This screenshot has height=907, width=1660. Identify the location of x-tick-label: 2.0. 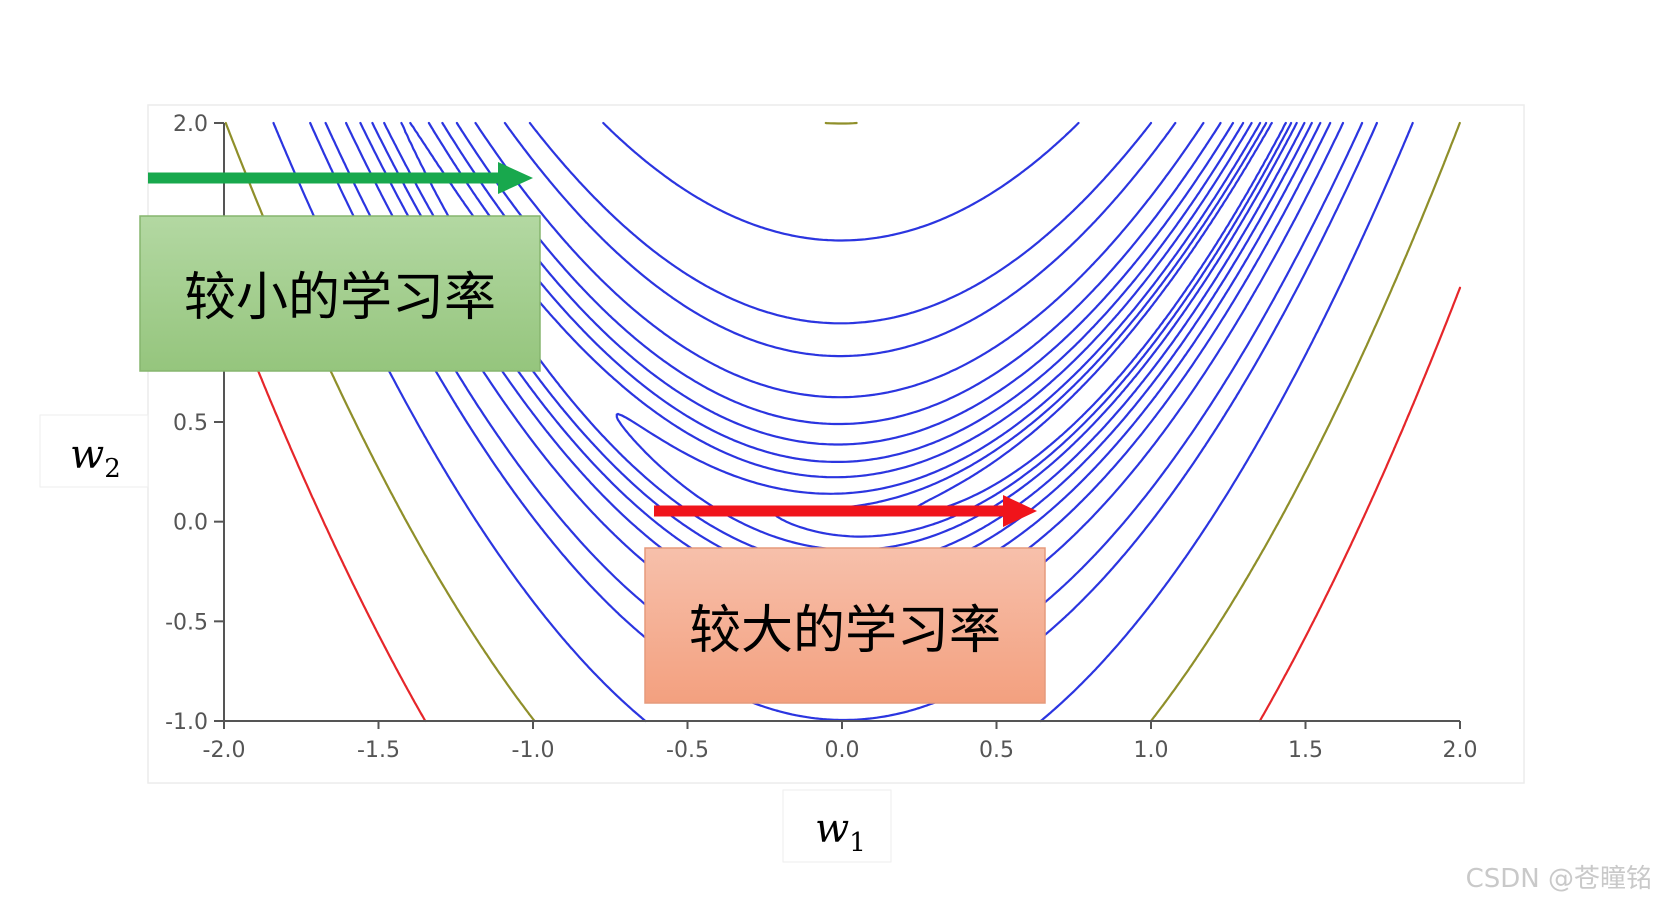
(1460, 750).